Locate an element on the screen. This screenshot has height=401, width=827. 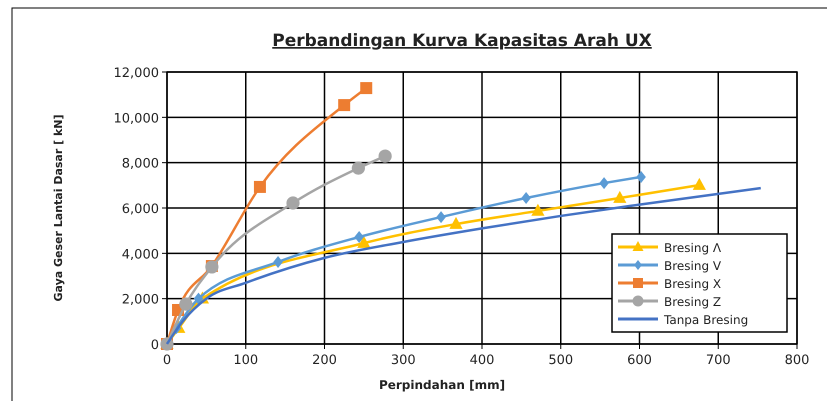
y-tick-label: 6,000 is located at coordinates (140, 209).